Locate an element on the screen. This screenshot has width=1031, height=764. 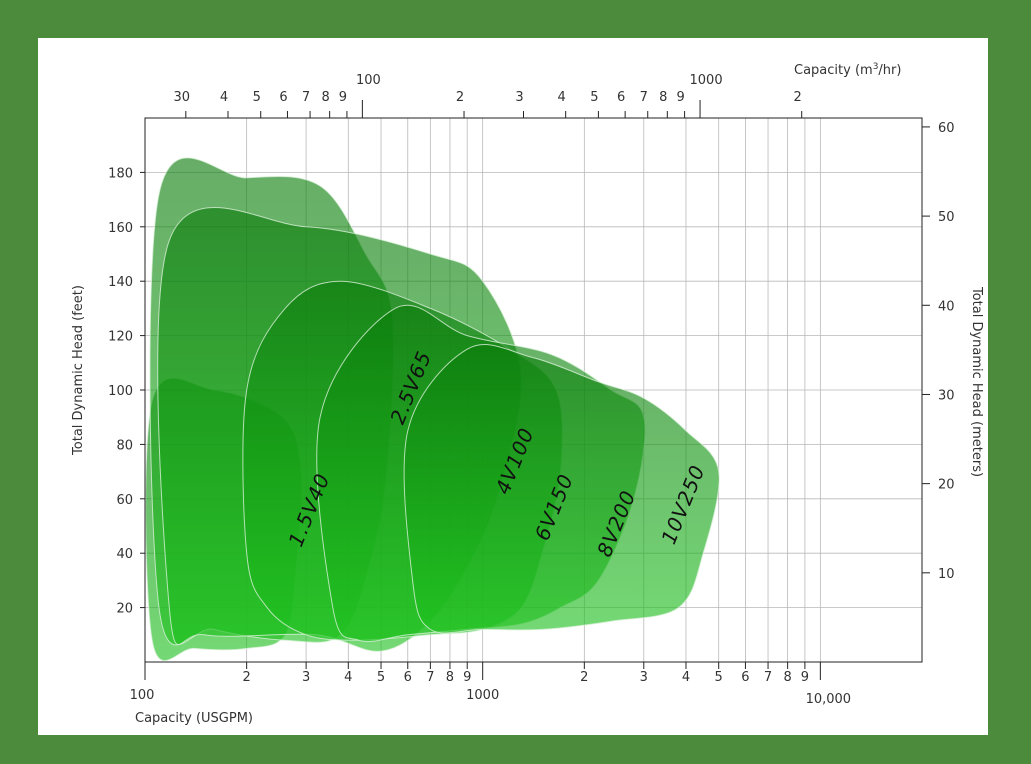
x-tick-label: 10,000 is located at coordinates (829, 699).